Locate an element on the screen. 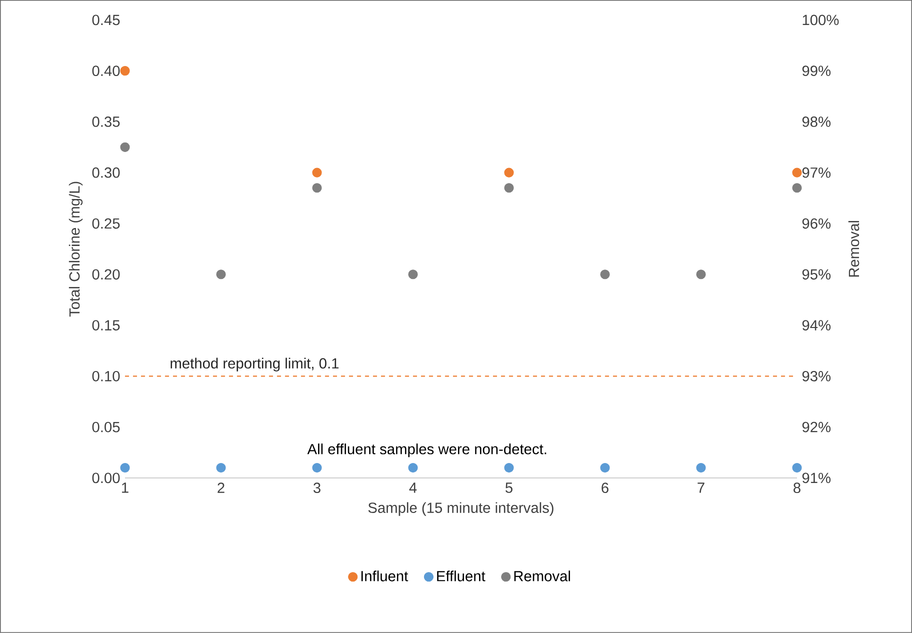  y2-tick-label: 94% is located at coordinates (816, 325).